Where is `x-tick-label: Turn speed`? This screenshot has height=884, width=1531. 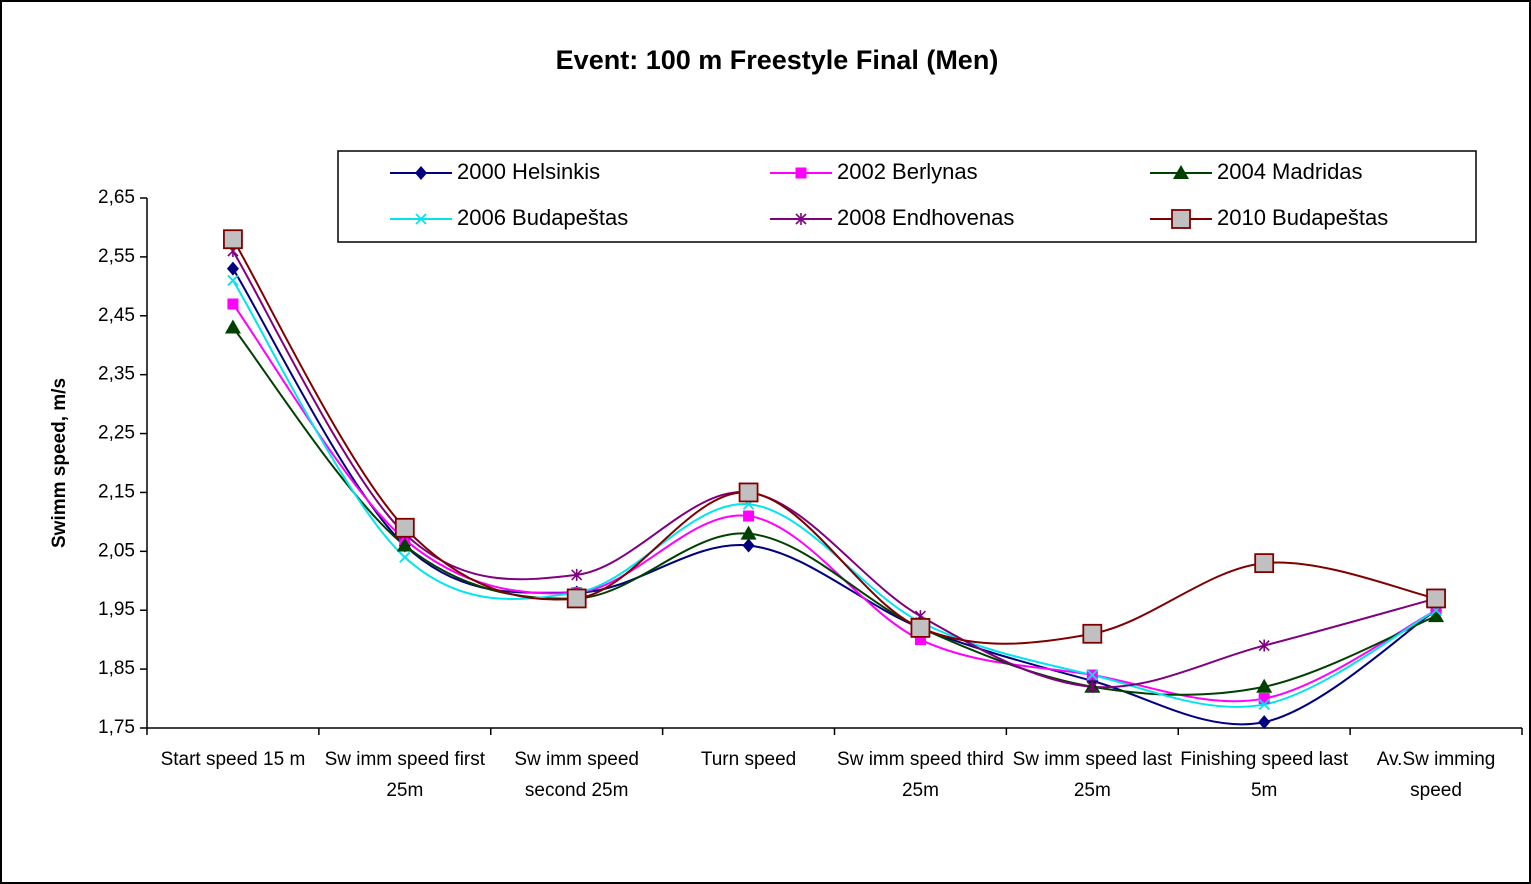 x-tick-label: Turn speed is located at coordinates (748, 759).